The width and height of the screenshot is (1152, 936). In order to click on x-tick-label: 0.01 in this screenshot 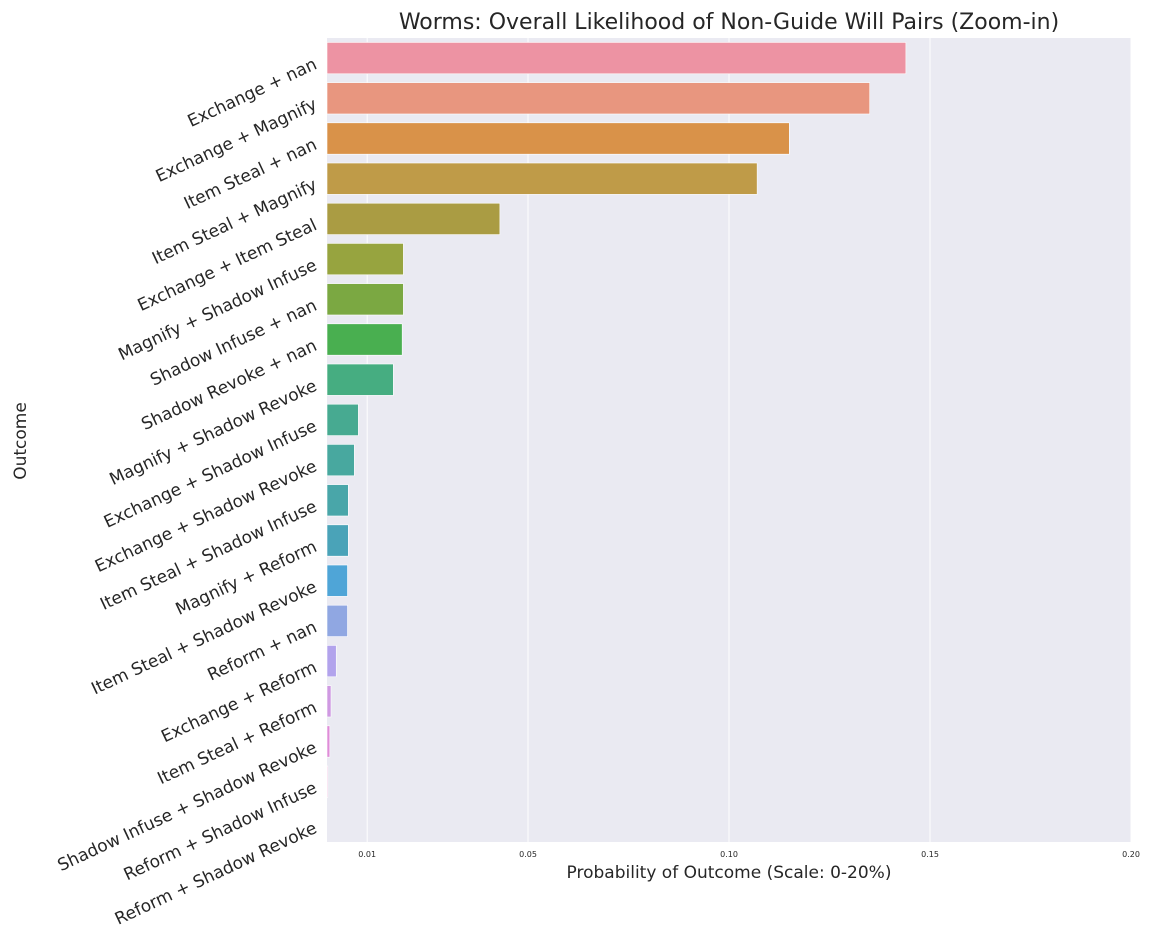, I will do `click(367, 854)`.